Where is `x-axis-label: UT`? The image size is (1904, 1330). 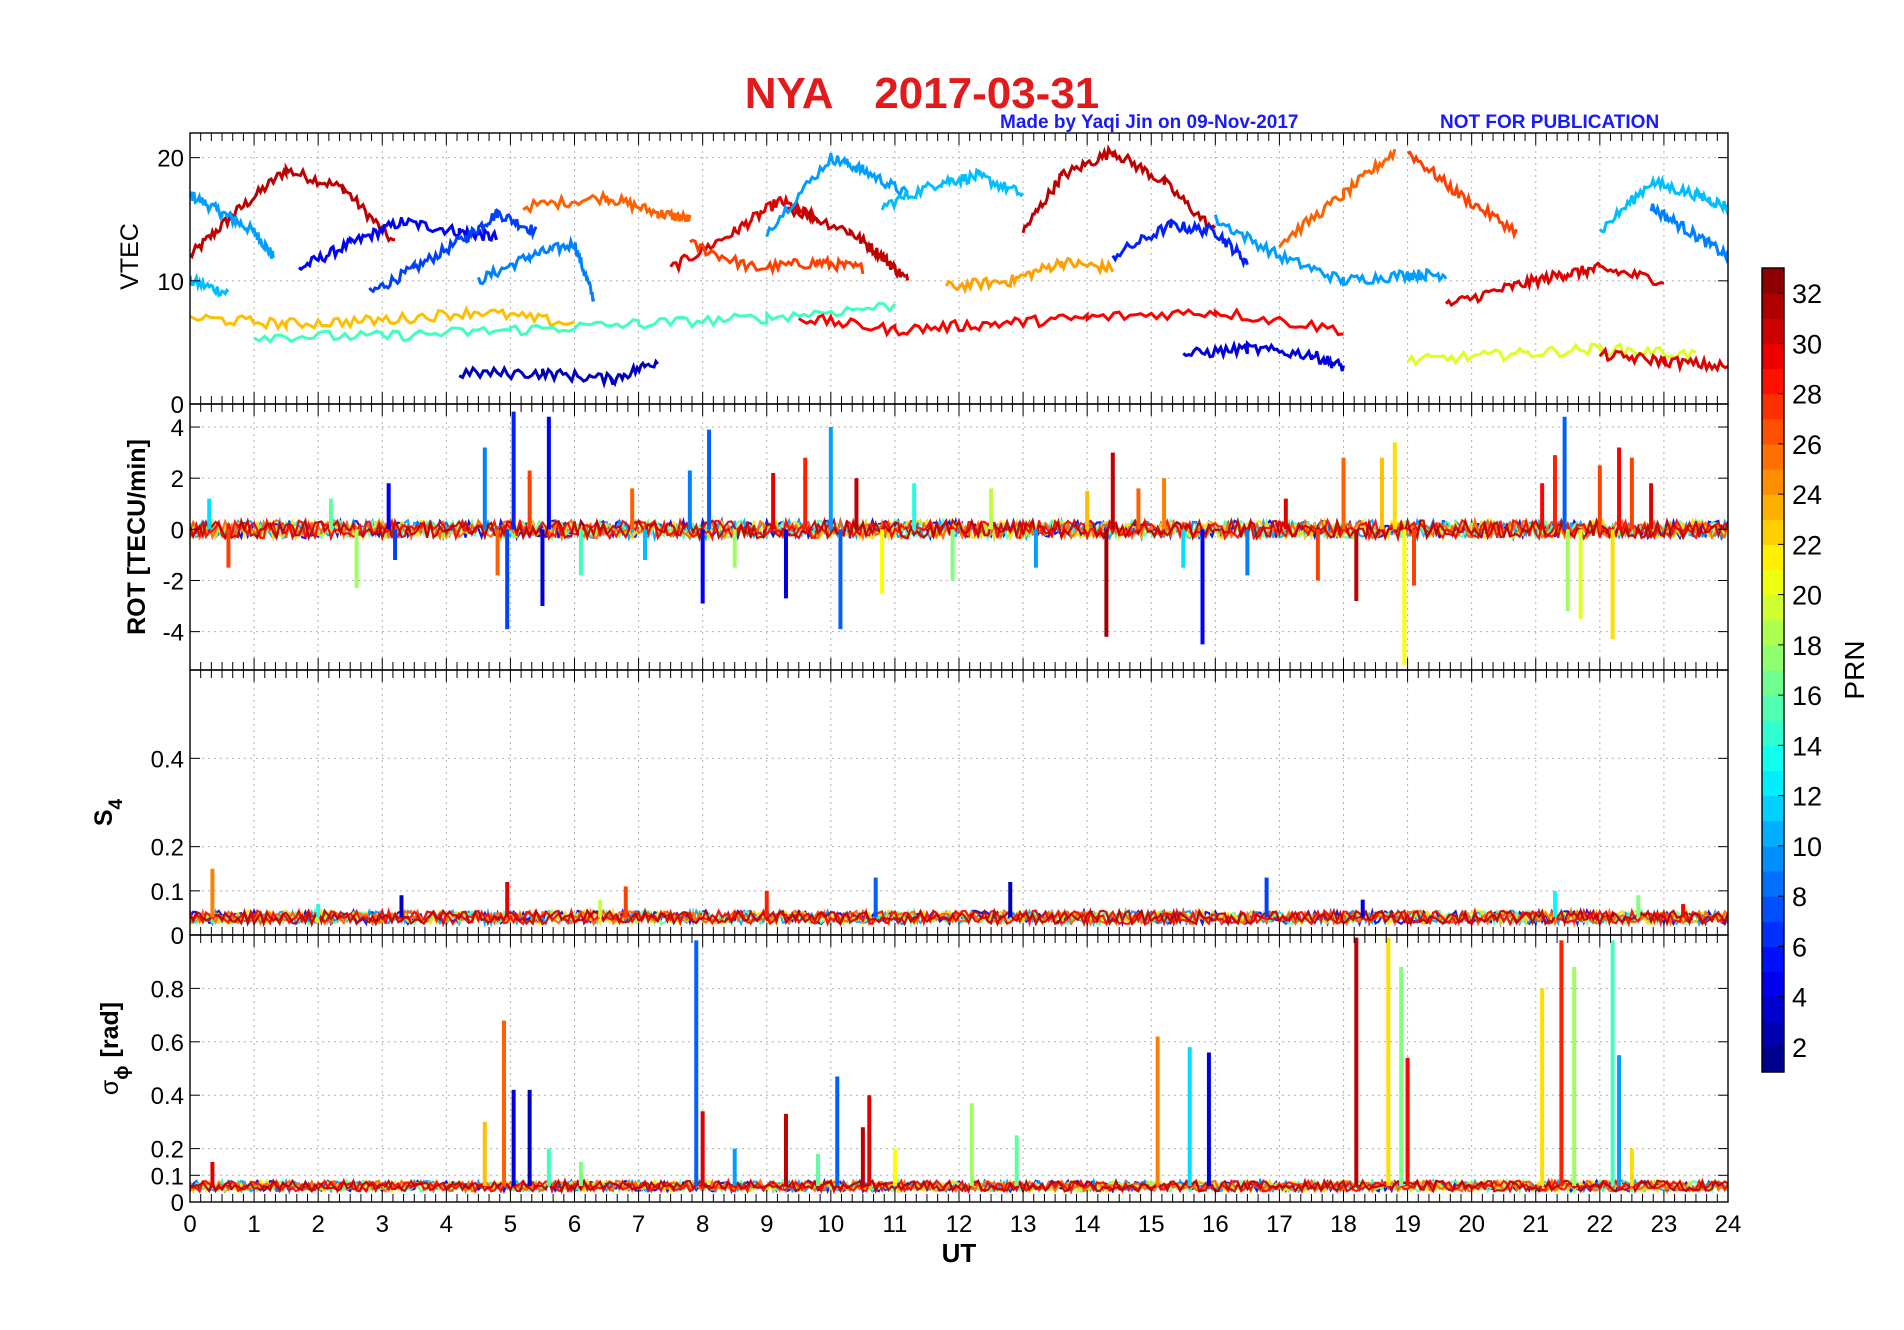 x-axis-label: UT is located at coordinates (959, 1253).